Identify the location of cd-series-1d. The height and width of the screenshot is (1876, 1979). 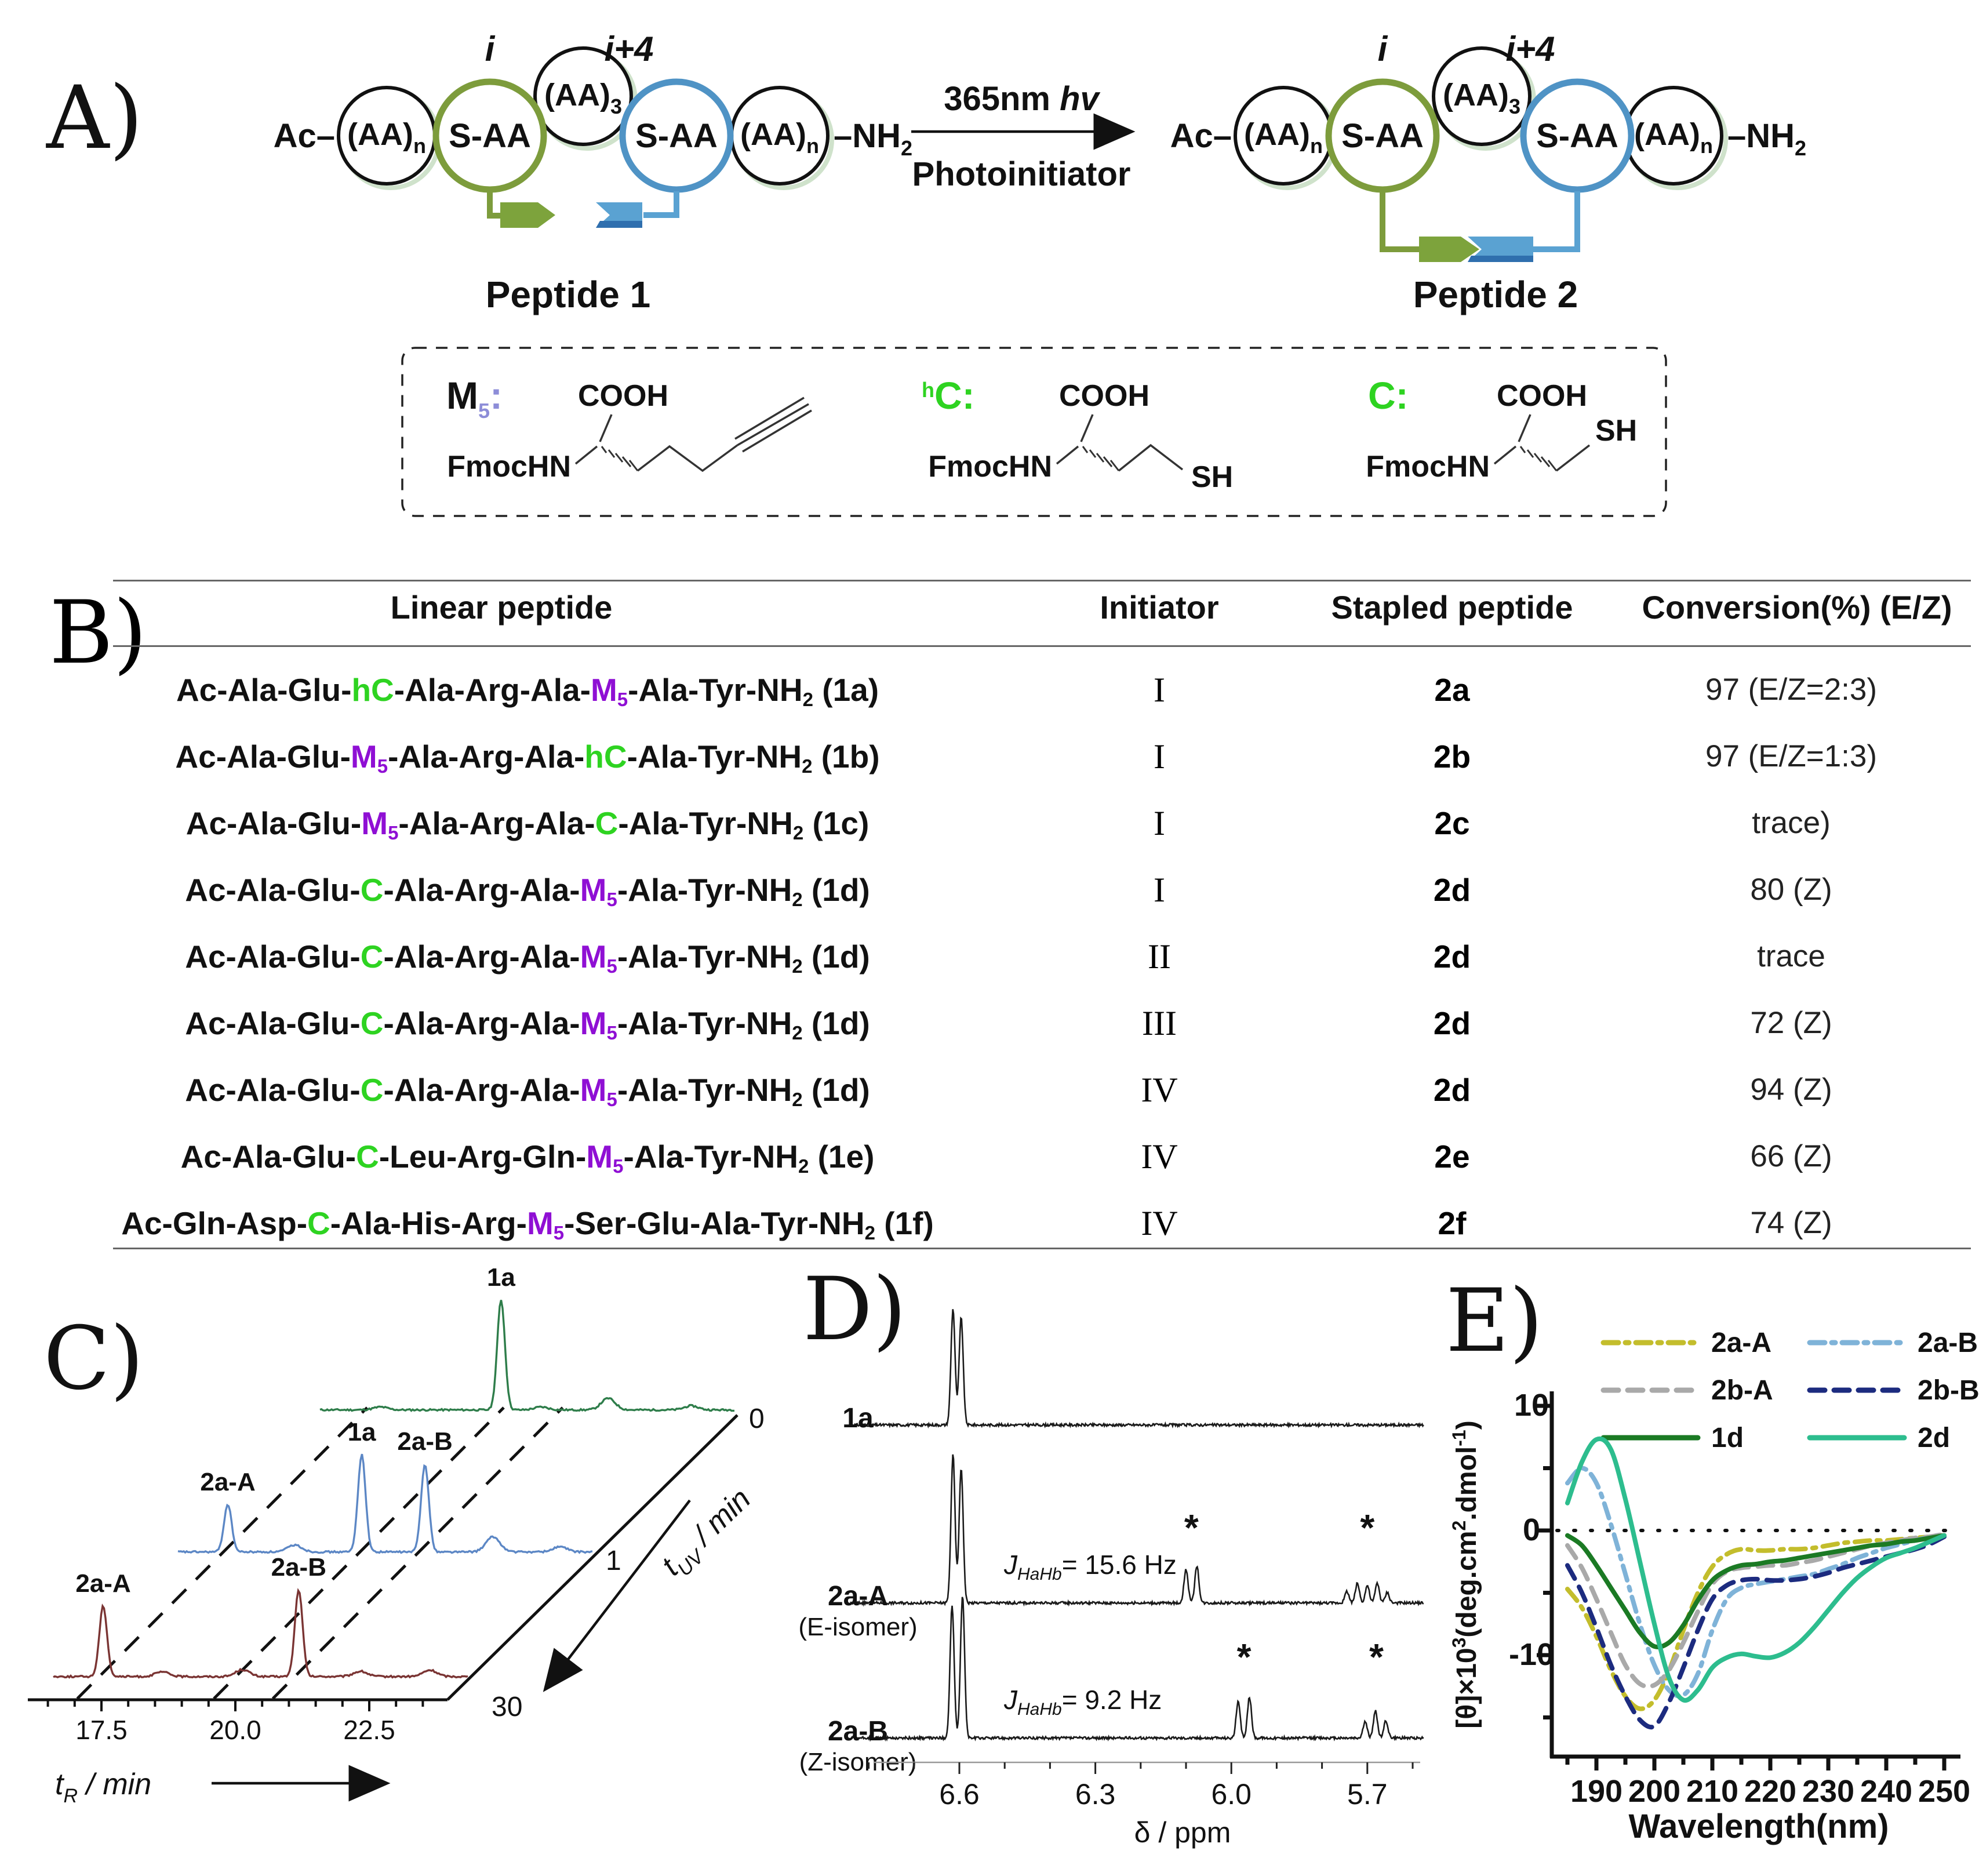
(1756, 1591).